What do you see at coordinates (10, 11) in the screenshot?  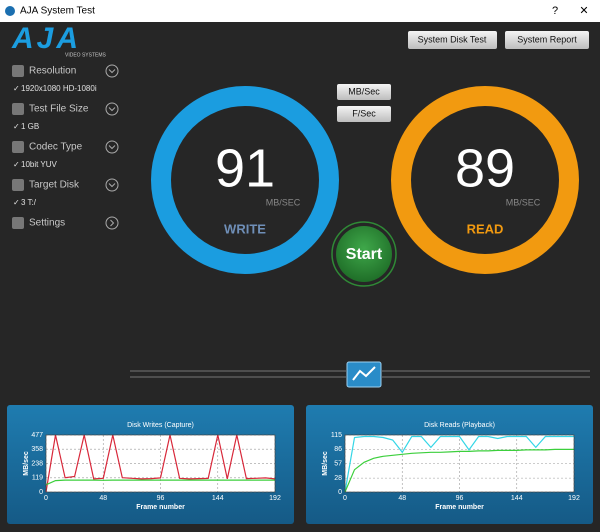 I see `app-icon` at bounding box center [10, 11].